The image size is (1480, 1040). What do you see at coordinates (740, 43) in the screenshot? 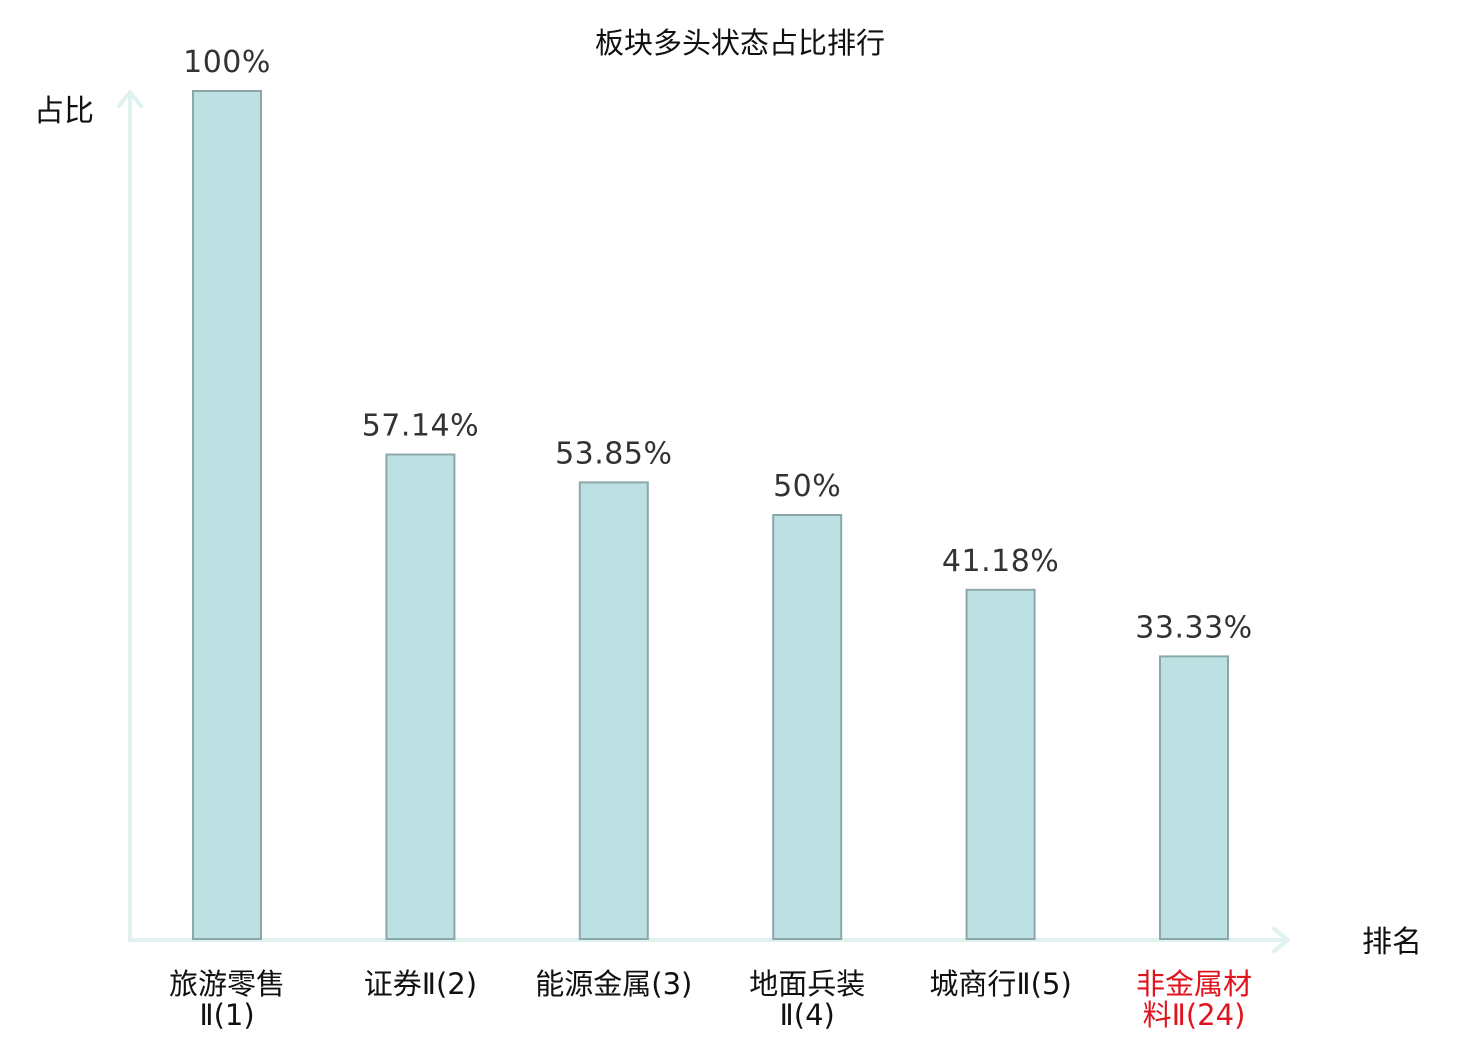
I see `chart-title: 板块多头状态占比排行` at bounding box center [740, 43].